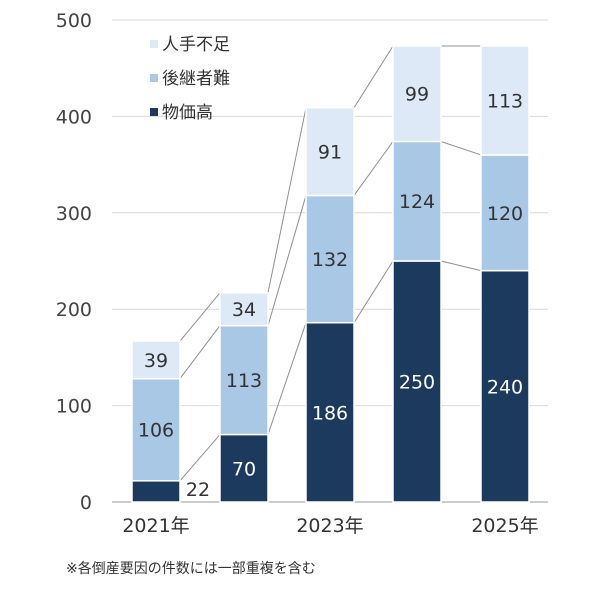  Describe the element at coordinates (74, 310) in the screenshot. I see `y-tick-label: 200` at that location.